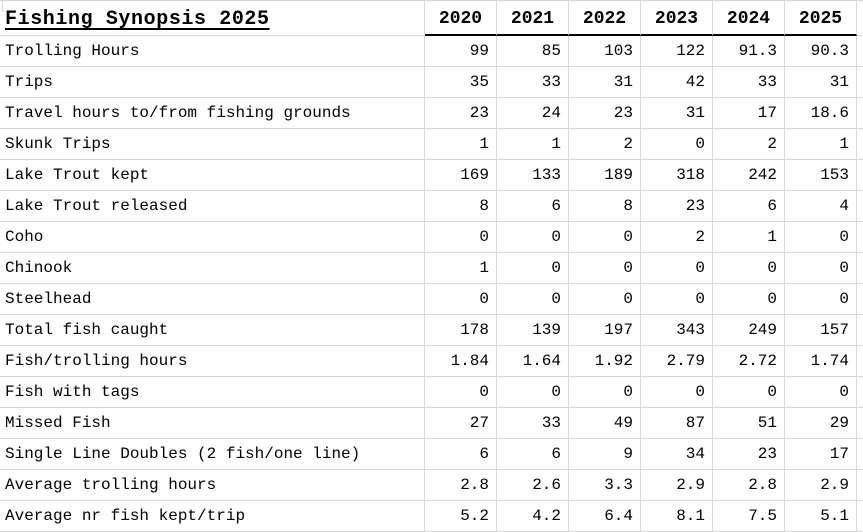 This screenshot has width=863, height=532. What do you see at coordinates (212, 113) in the screenshot?
I see `row-label: Travel hours to/from fishing grounds` at bounding box center [212, 113].